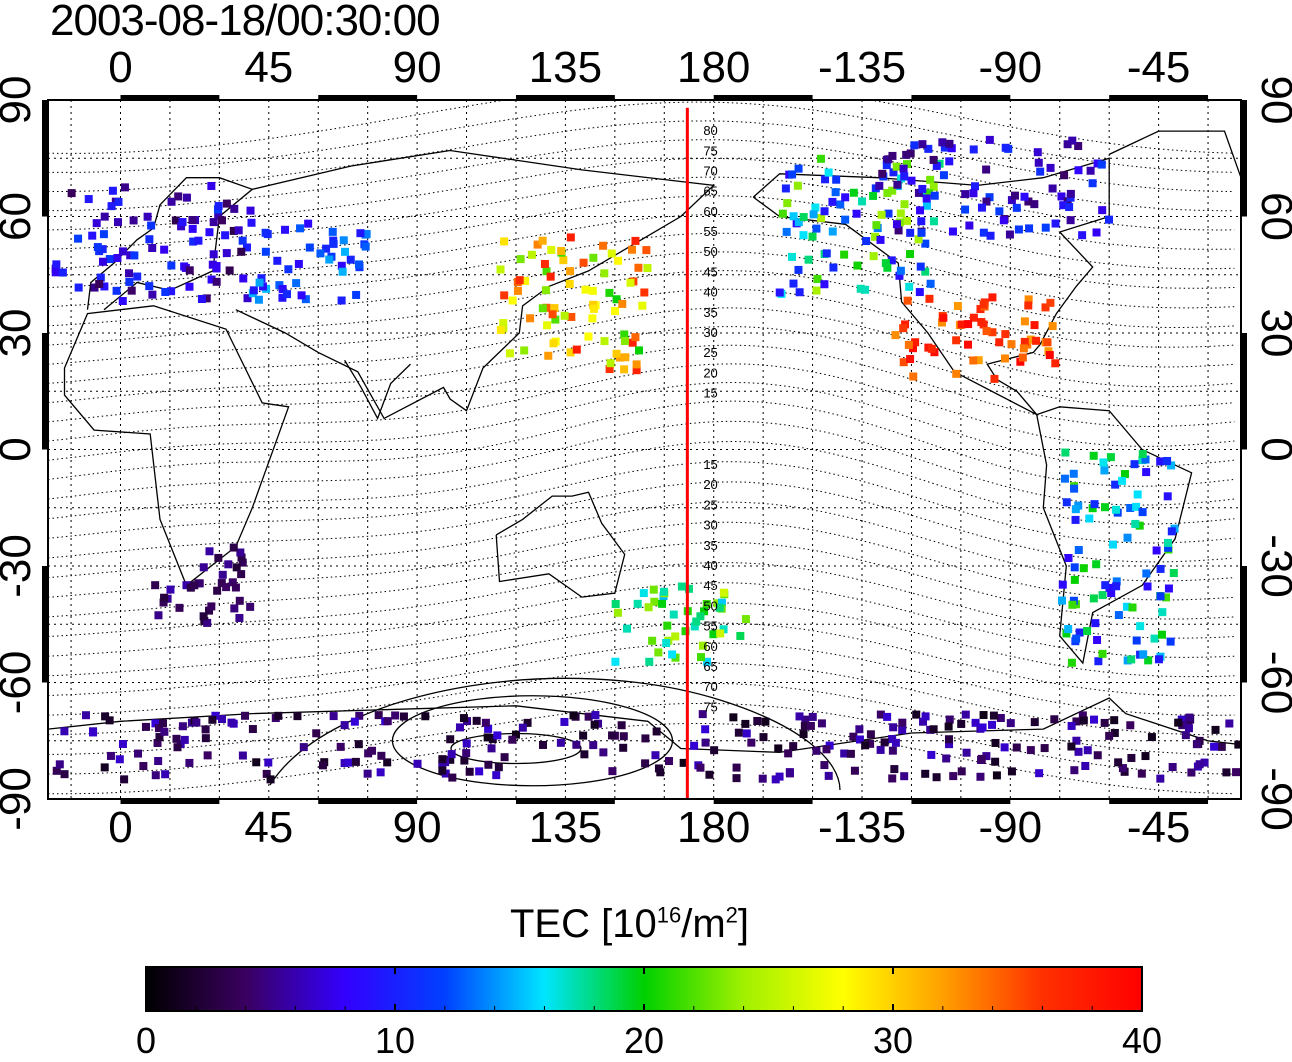 The image size is (1292, 1062). I want to click on x-tick-label-top: 180, so click(713, 67).